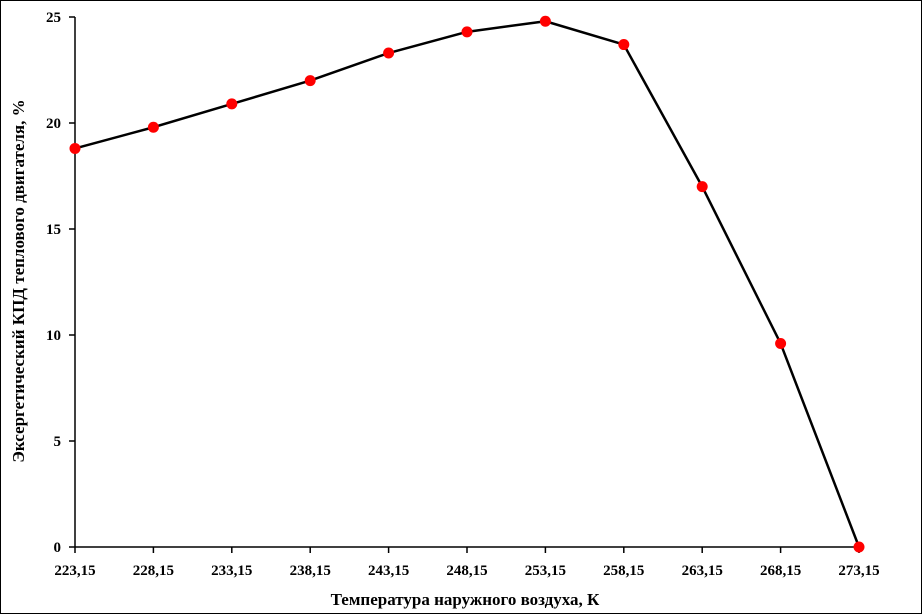  Describe the element at coordinates (53, 124) in the screenshot. I see `y-tick-label: 20` at that location.